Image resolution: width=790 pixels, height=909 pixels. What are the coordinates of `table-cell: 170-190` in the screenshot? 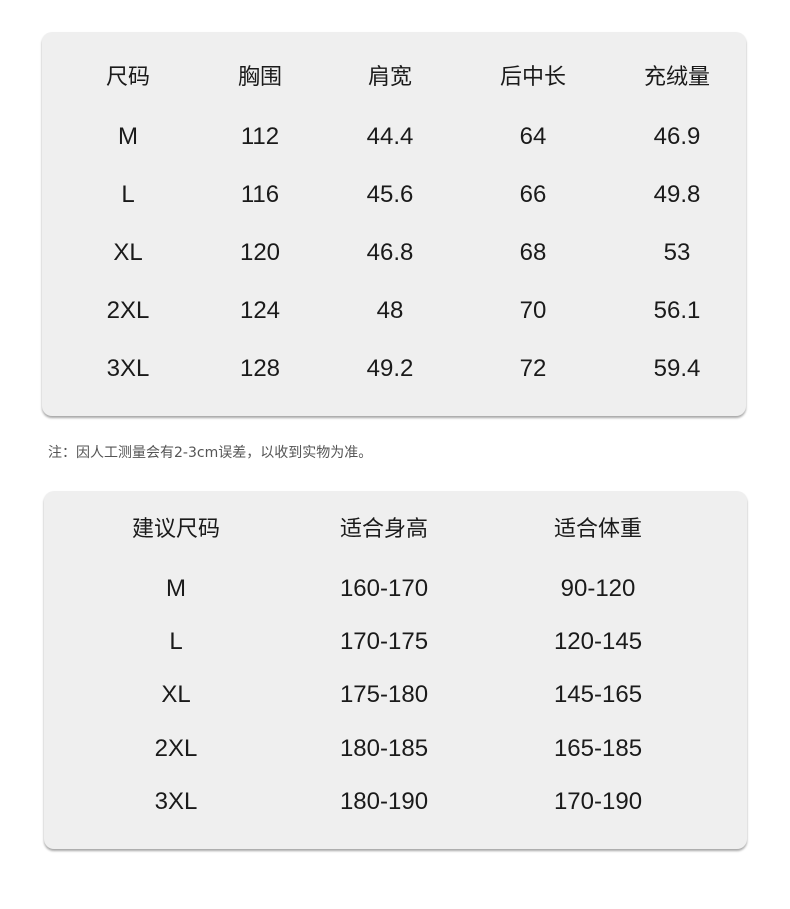 It's located at (598, 801).